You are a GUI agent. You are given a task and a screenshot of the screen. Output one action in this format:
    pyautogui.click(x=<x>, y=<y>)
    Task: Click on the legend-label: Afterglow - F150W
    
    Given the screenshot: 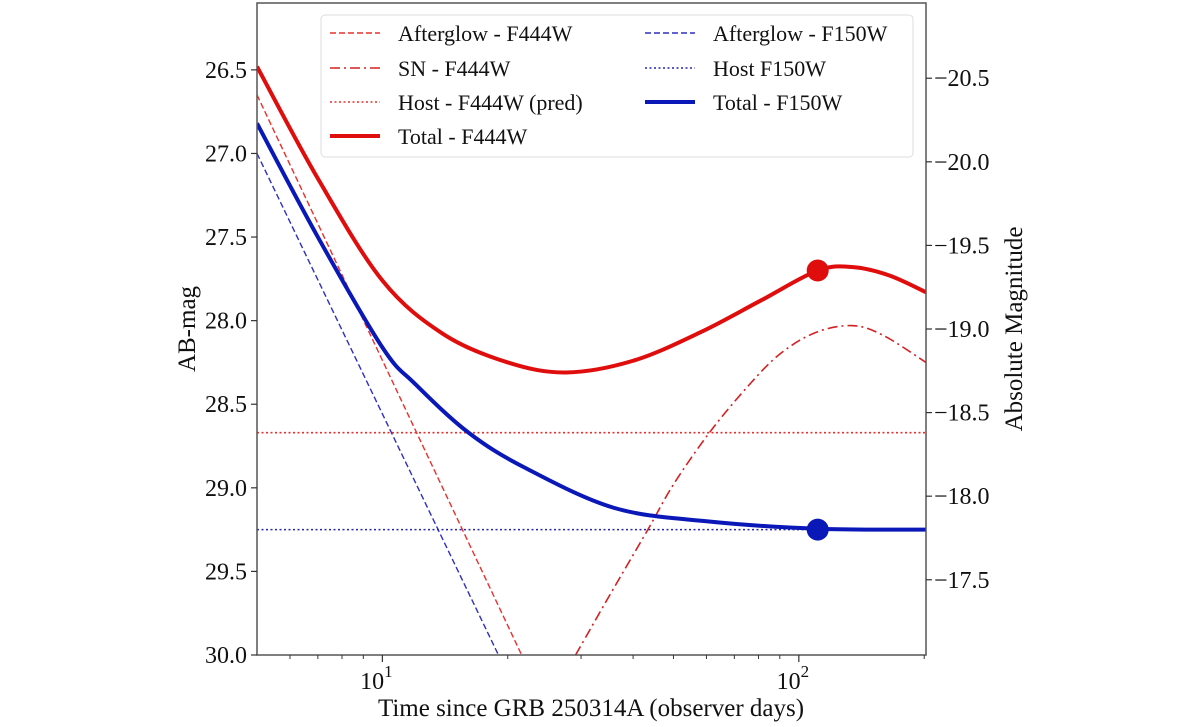 What is the action you would take?
    pyautogui.click(x=800, y=33)
    